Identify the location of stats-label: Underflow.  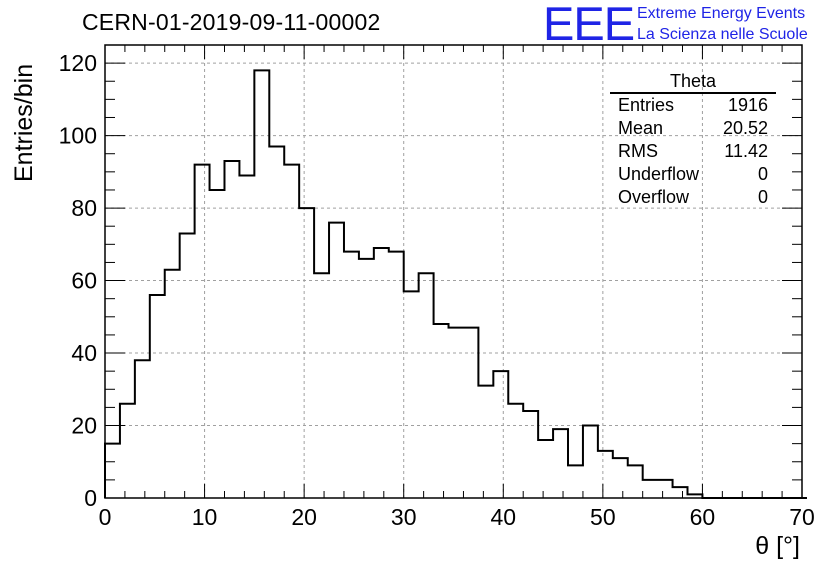
(659, 174).